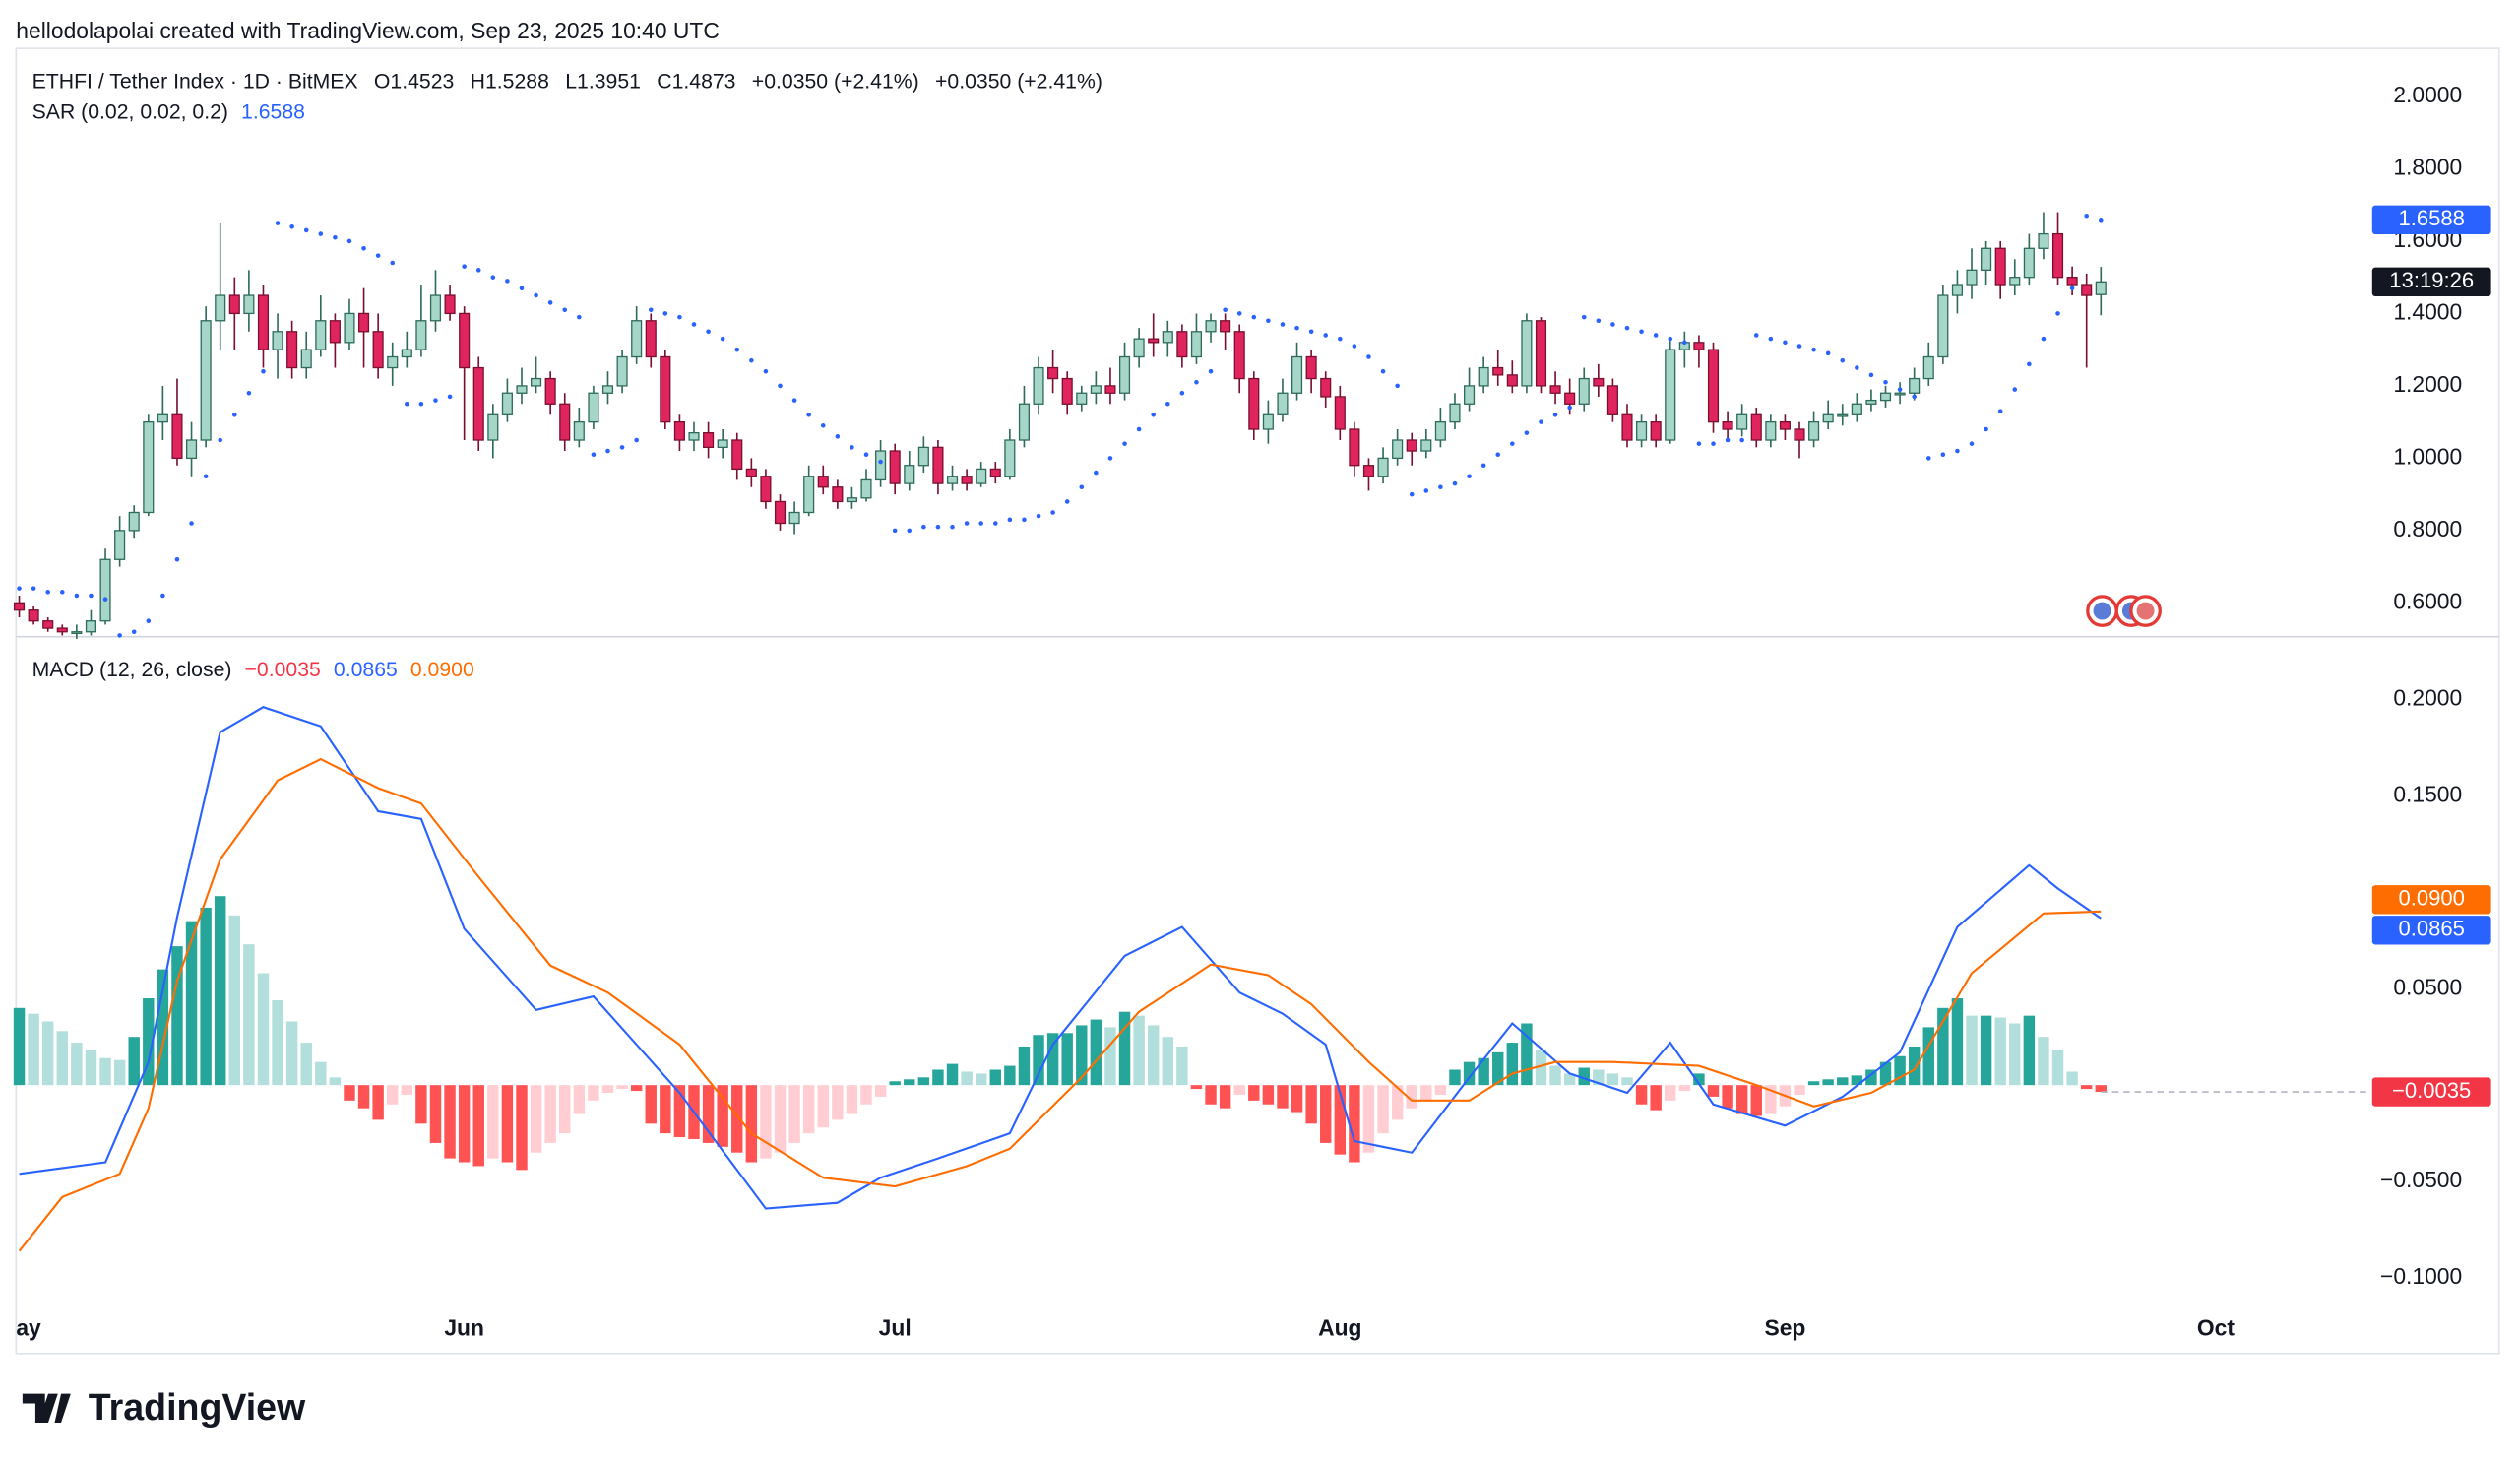 This screenshot has width=2520, height=1463. What do you see at coordinates (2432, 929) in the screenshot?
I see `macd-tag: 0.0865` at bounding box center [2432, 929].